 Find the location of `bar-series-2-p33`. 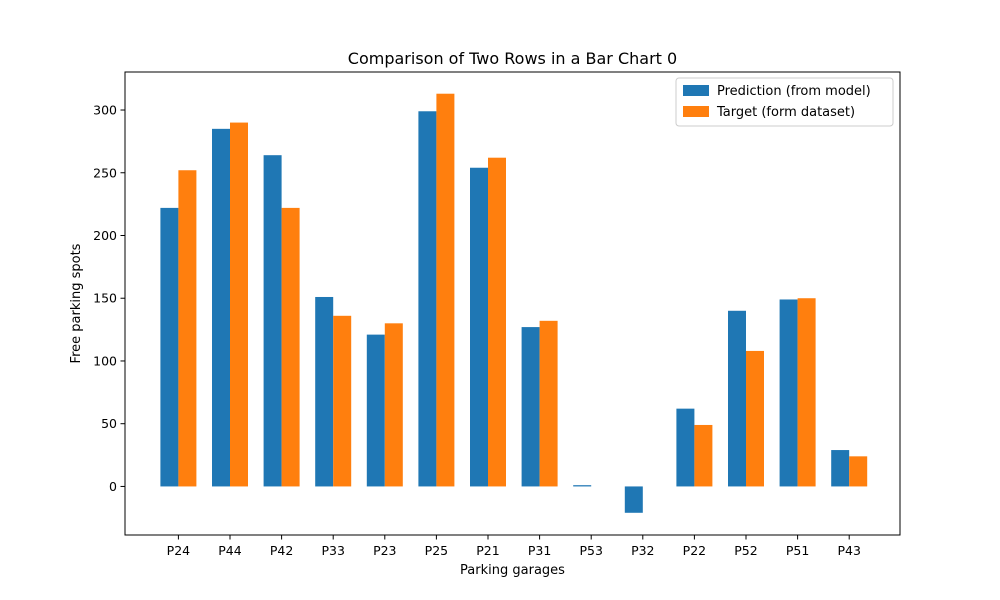

bar-series-2-p33 is located at coordinates (342, 401).